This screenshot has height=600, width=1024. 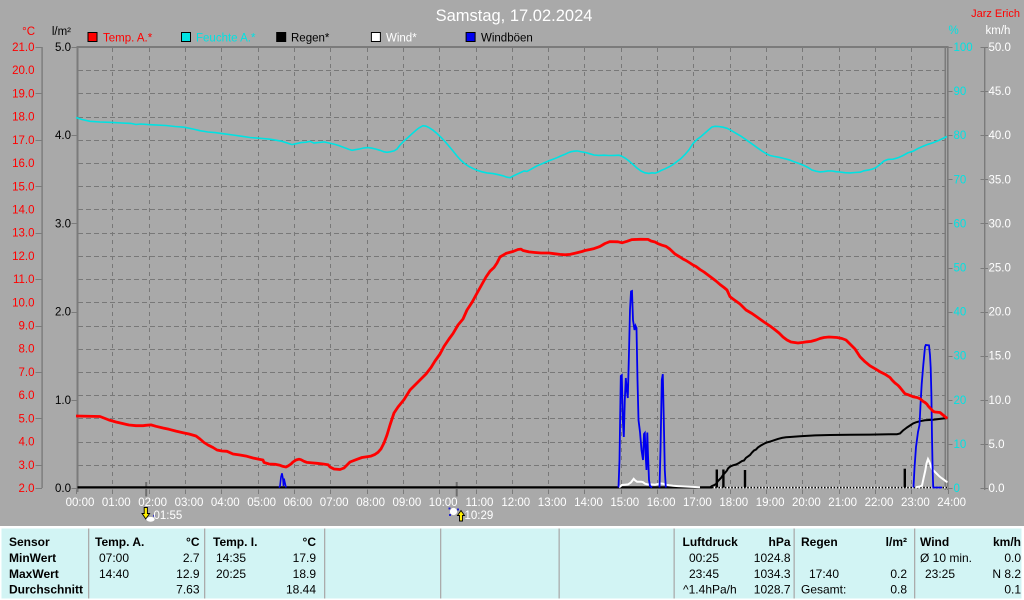 I want to click on svg-text: 11:00, so click(x=480, y=503).